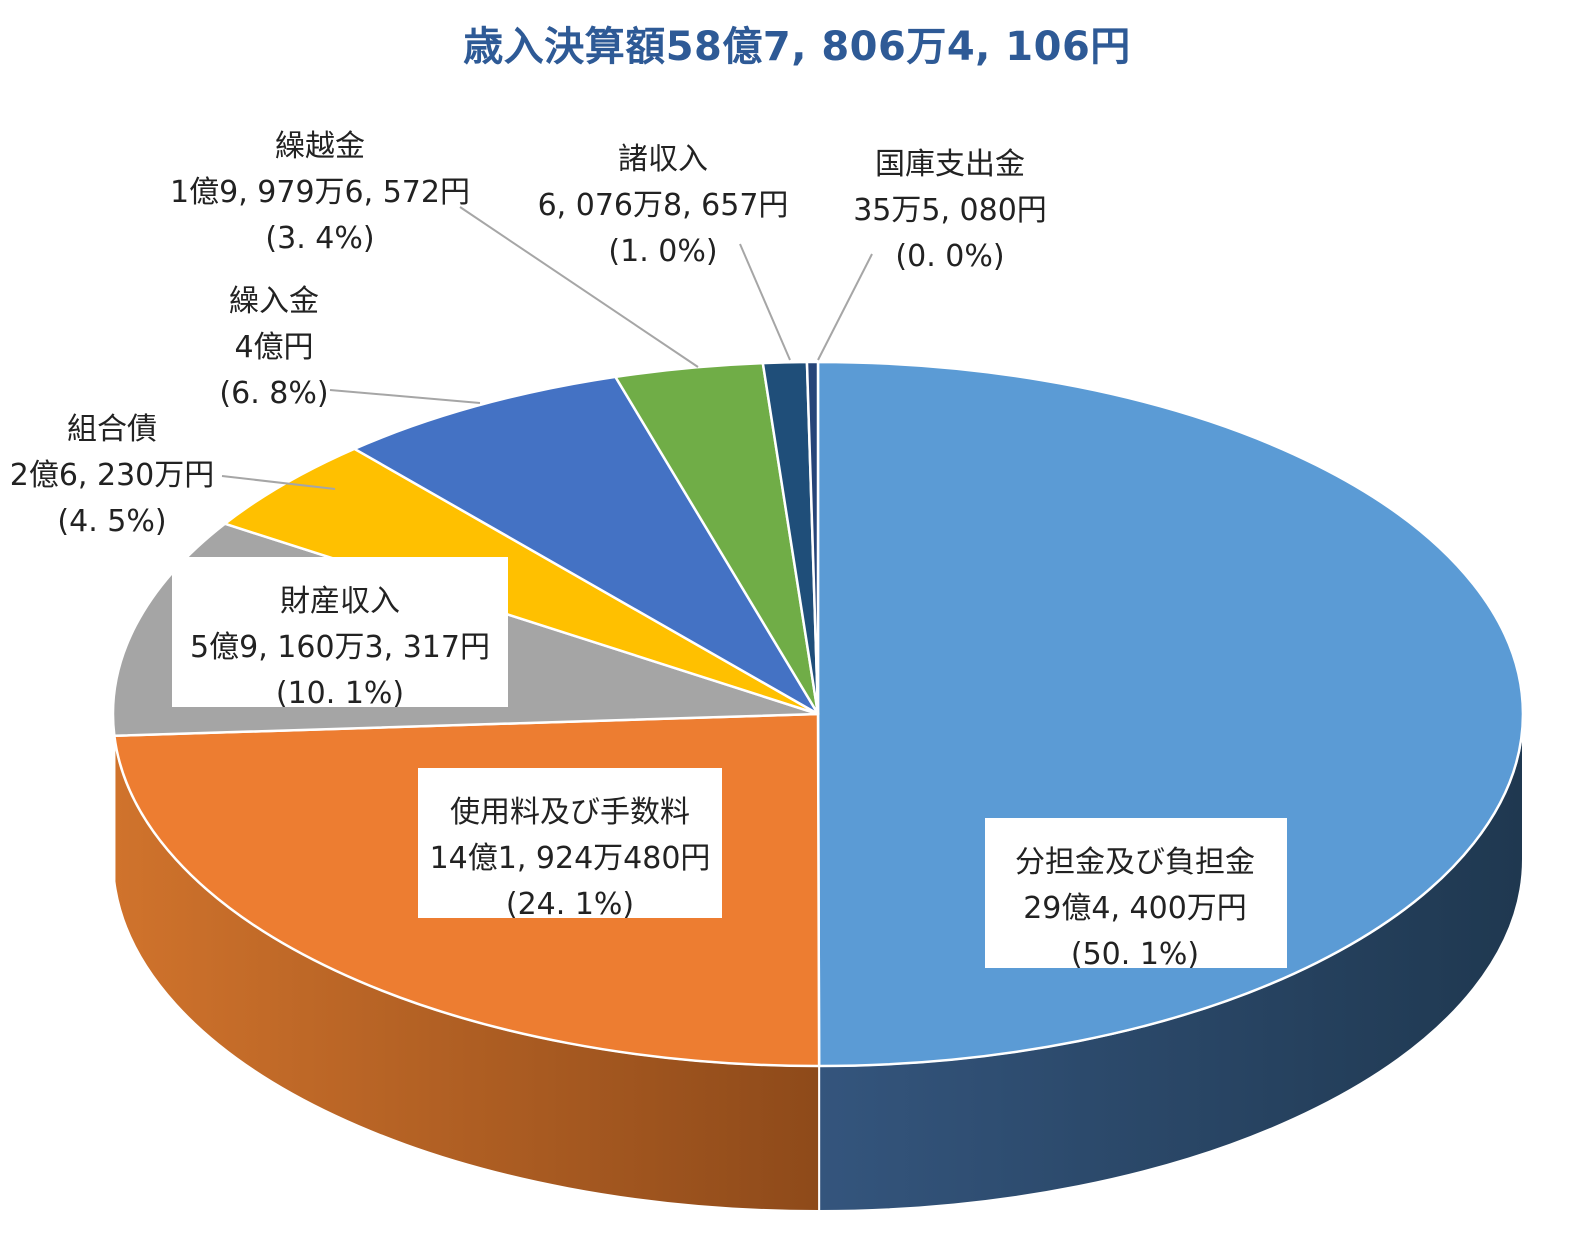 The width and height of the screenshot is (1594, 1253). Describe the element at coordinates (112, 475) in the screenshot. I see `slice-amount-3: 2億6, 230万円` at that location.